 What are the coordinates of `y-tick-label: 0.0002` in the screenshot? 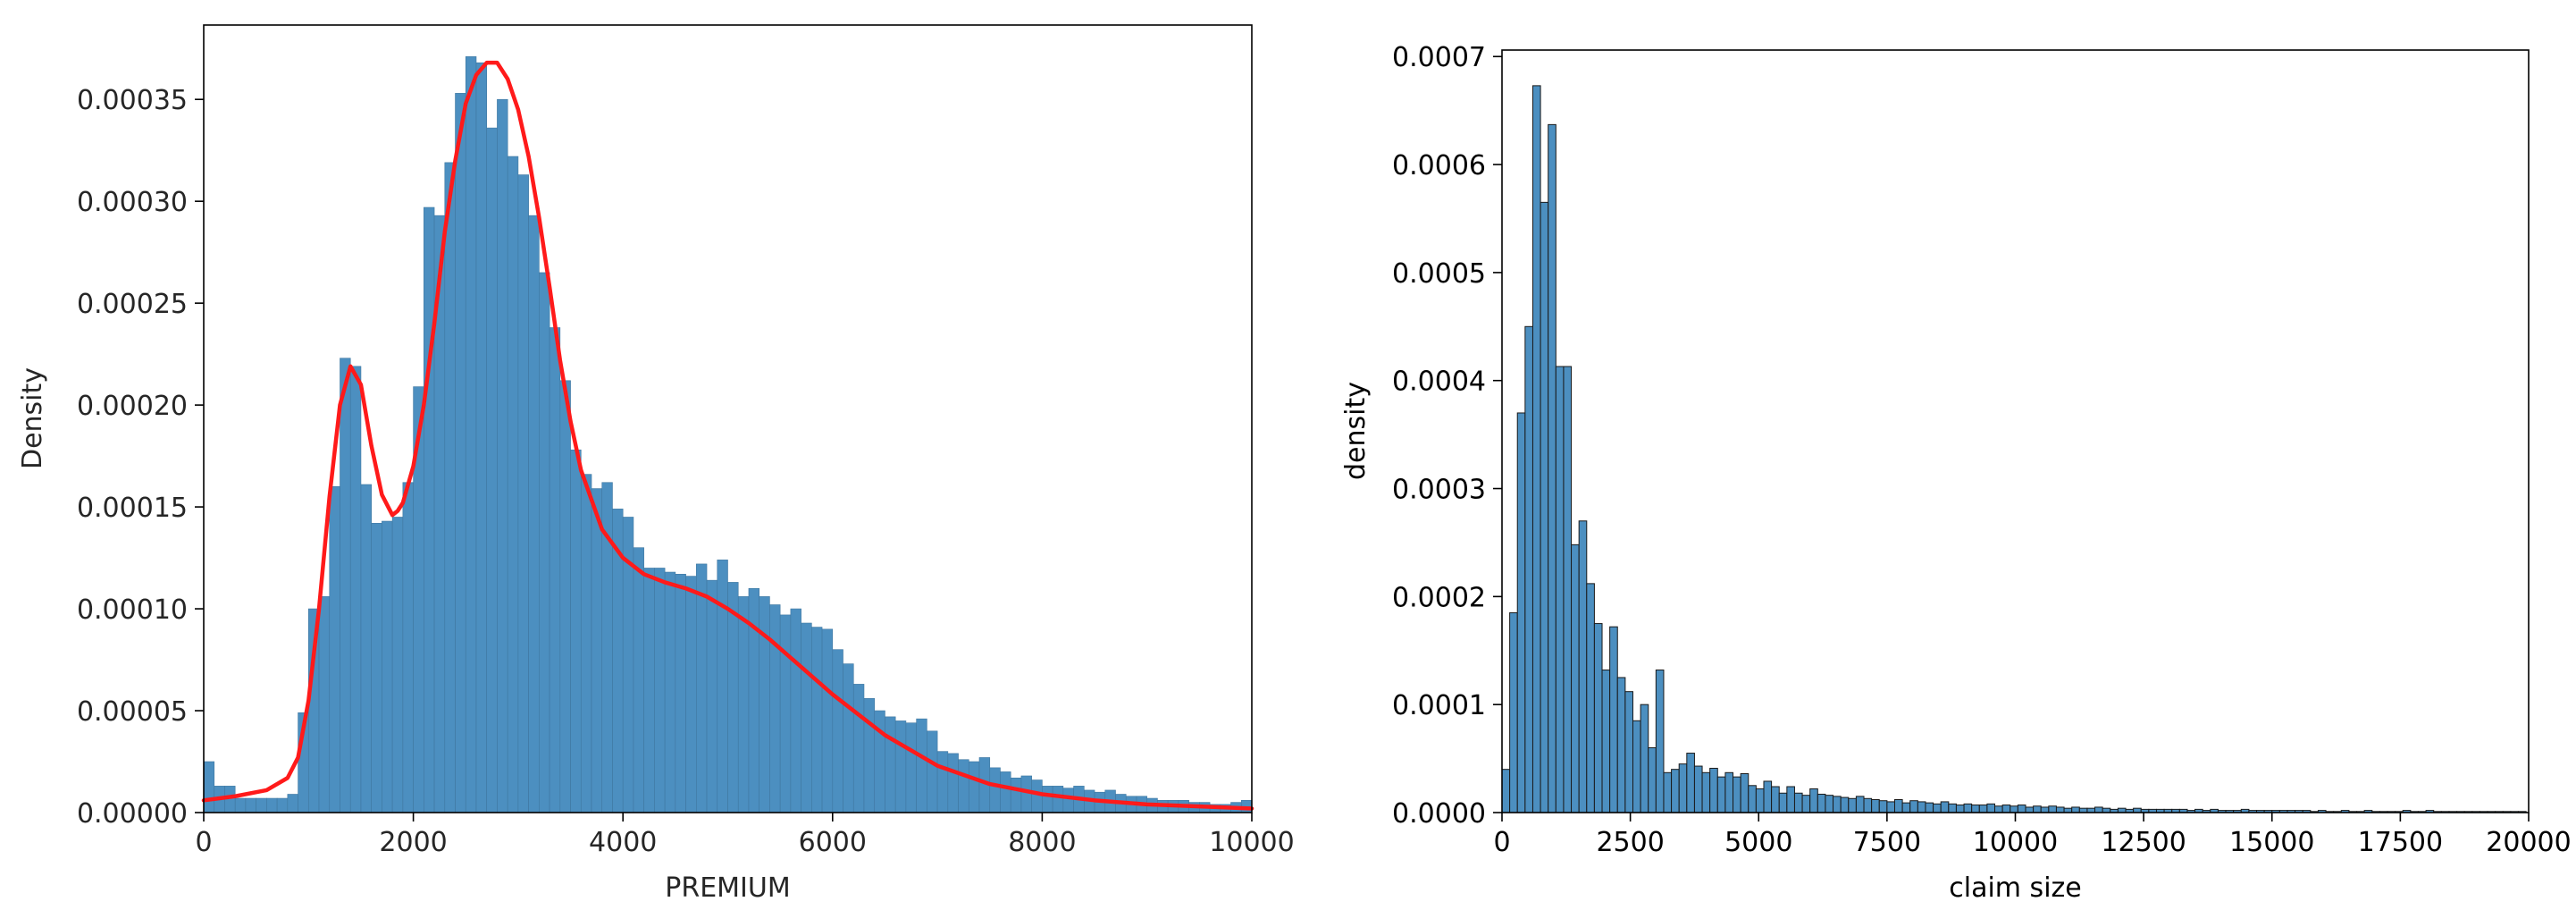 It's located at (1439, 597).